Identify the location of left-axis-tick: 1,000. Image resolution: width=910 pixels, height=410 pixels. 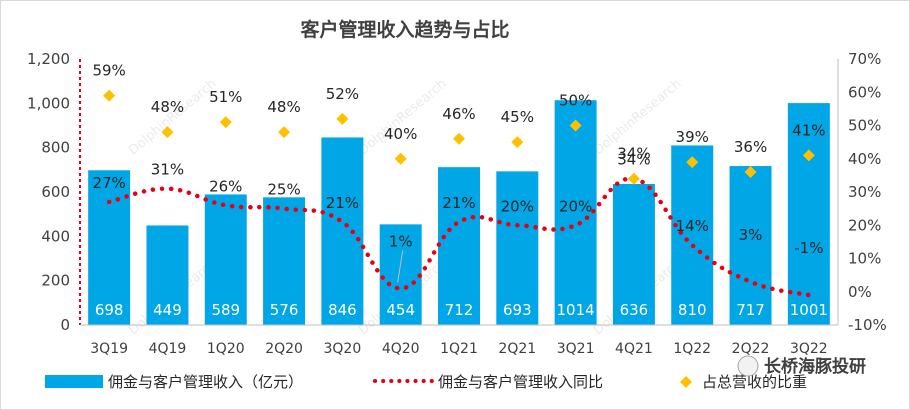
(48, 103).